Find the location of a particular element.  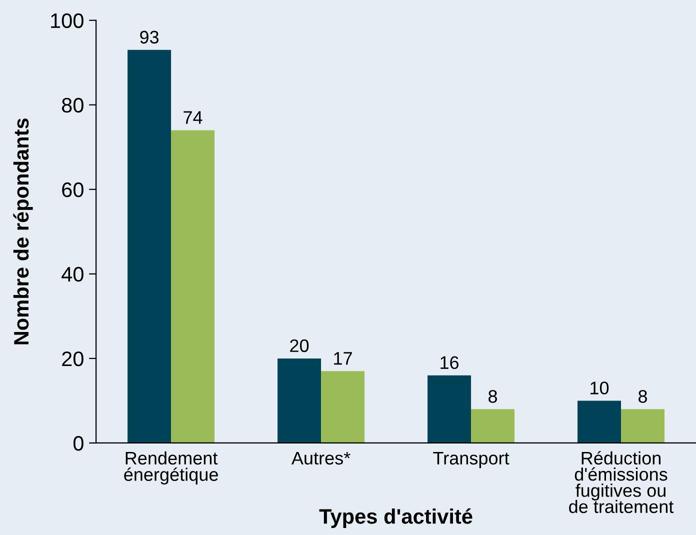

x-tick-label: Réduction d'émissions fugitives ou de traitement is located at coordinates (621, 482).